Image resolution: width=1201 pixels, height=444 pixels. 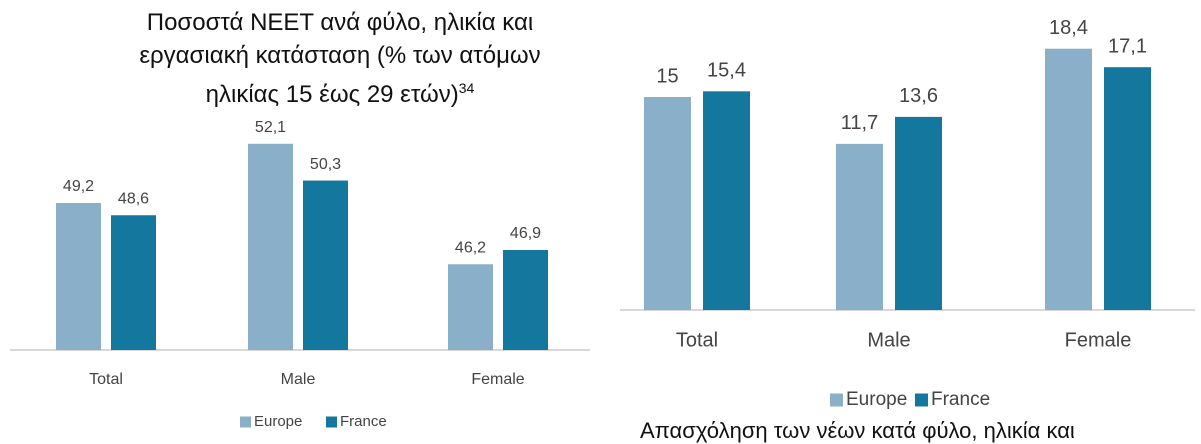 What do you see at coordinates (466, 88) in the screenshot?
I see `title-superscript: 34` at bounding box center [466, 88].